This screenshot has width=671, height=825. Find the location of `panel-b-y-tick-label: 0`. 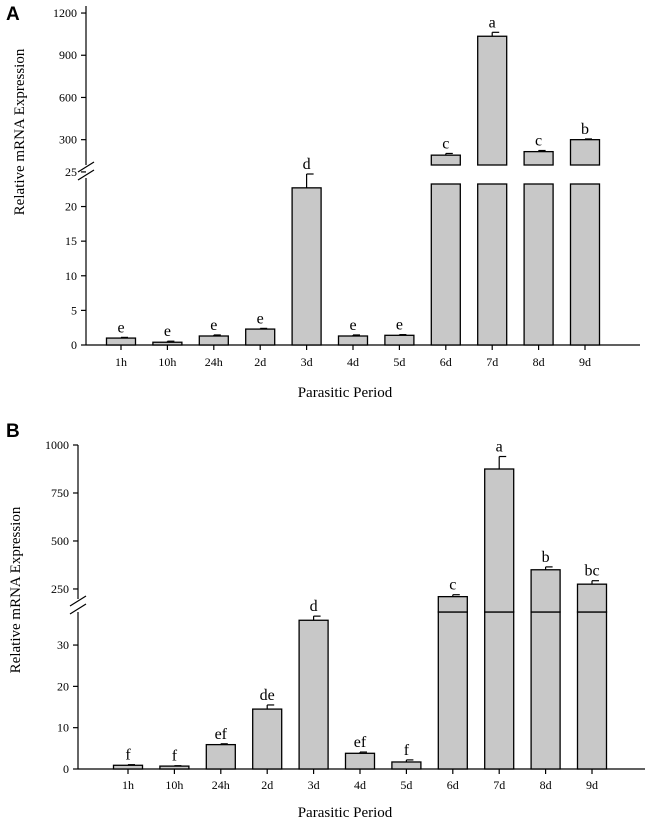

panel-b-y-tick-label: 0 is located at coordinates (66, 769).